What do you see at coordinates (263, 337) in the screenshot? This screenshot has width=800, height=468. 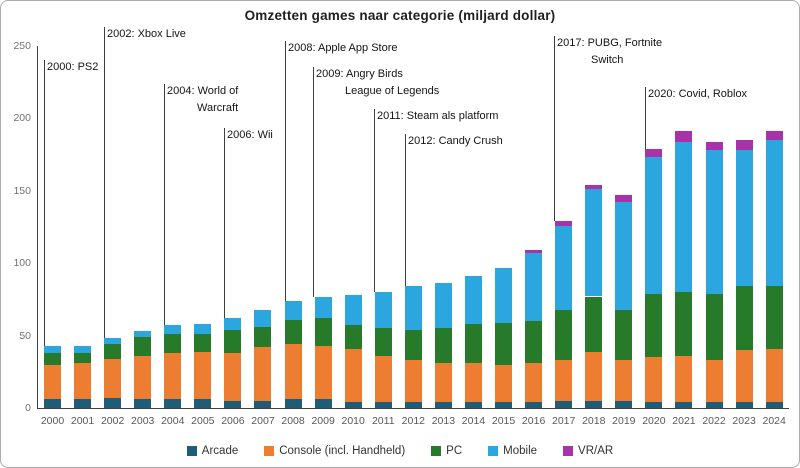 I see `bar-segment-2007-pc` at bounding box center [263, 337].